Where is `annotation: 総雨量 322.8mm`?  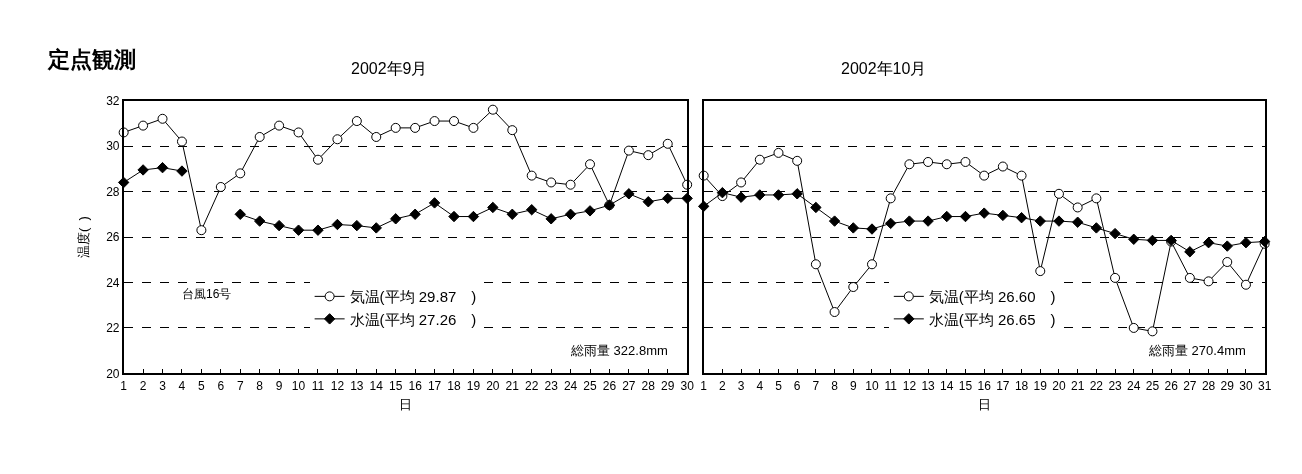 annotation: 総雨量 322.8mm is located at coordinates (619, 350).